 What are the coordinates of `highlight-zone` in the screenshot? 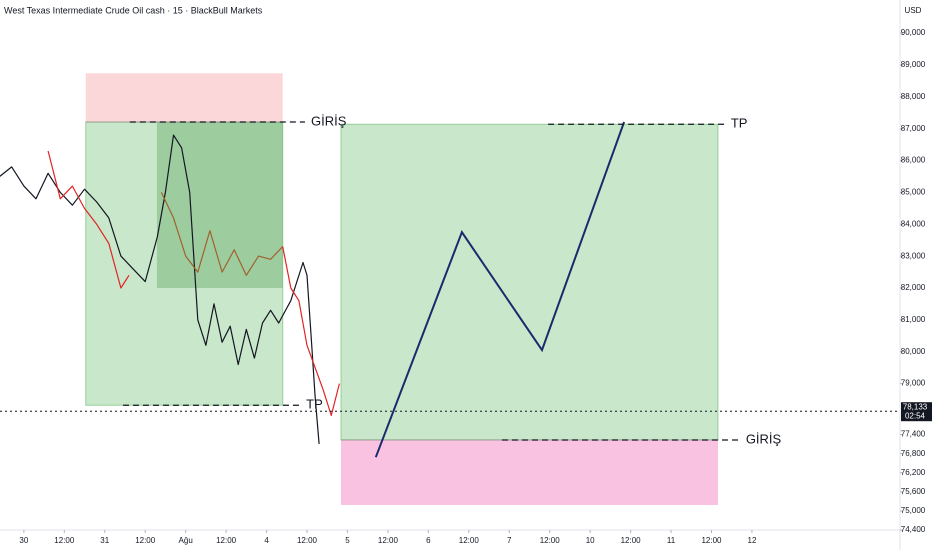 It's located at (219, 205).